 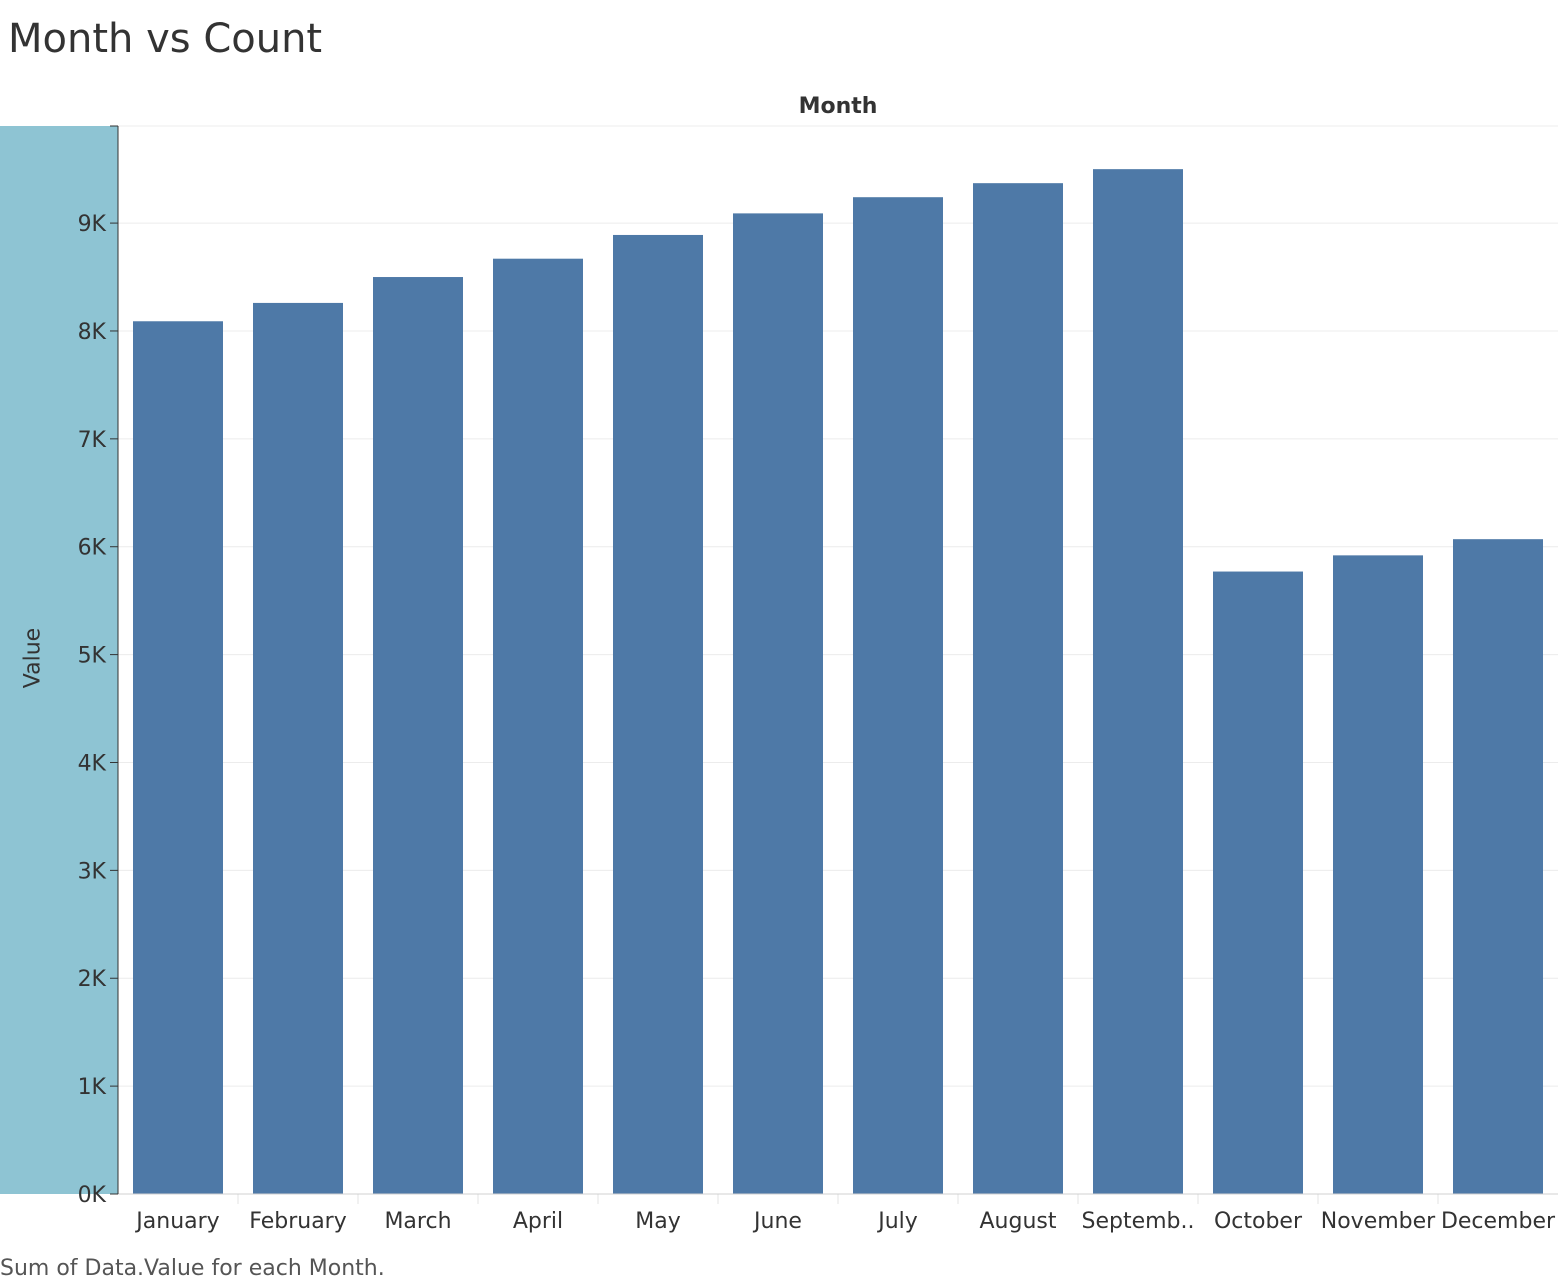 I want to click on chart-title: Month vs Count, so click(x=165, y=39).